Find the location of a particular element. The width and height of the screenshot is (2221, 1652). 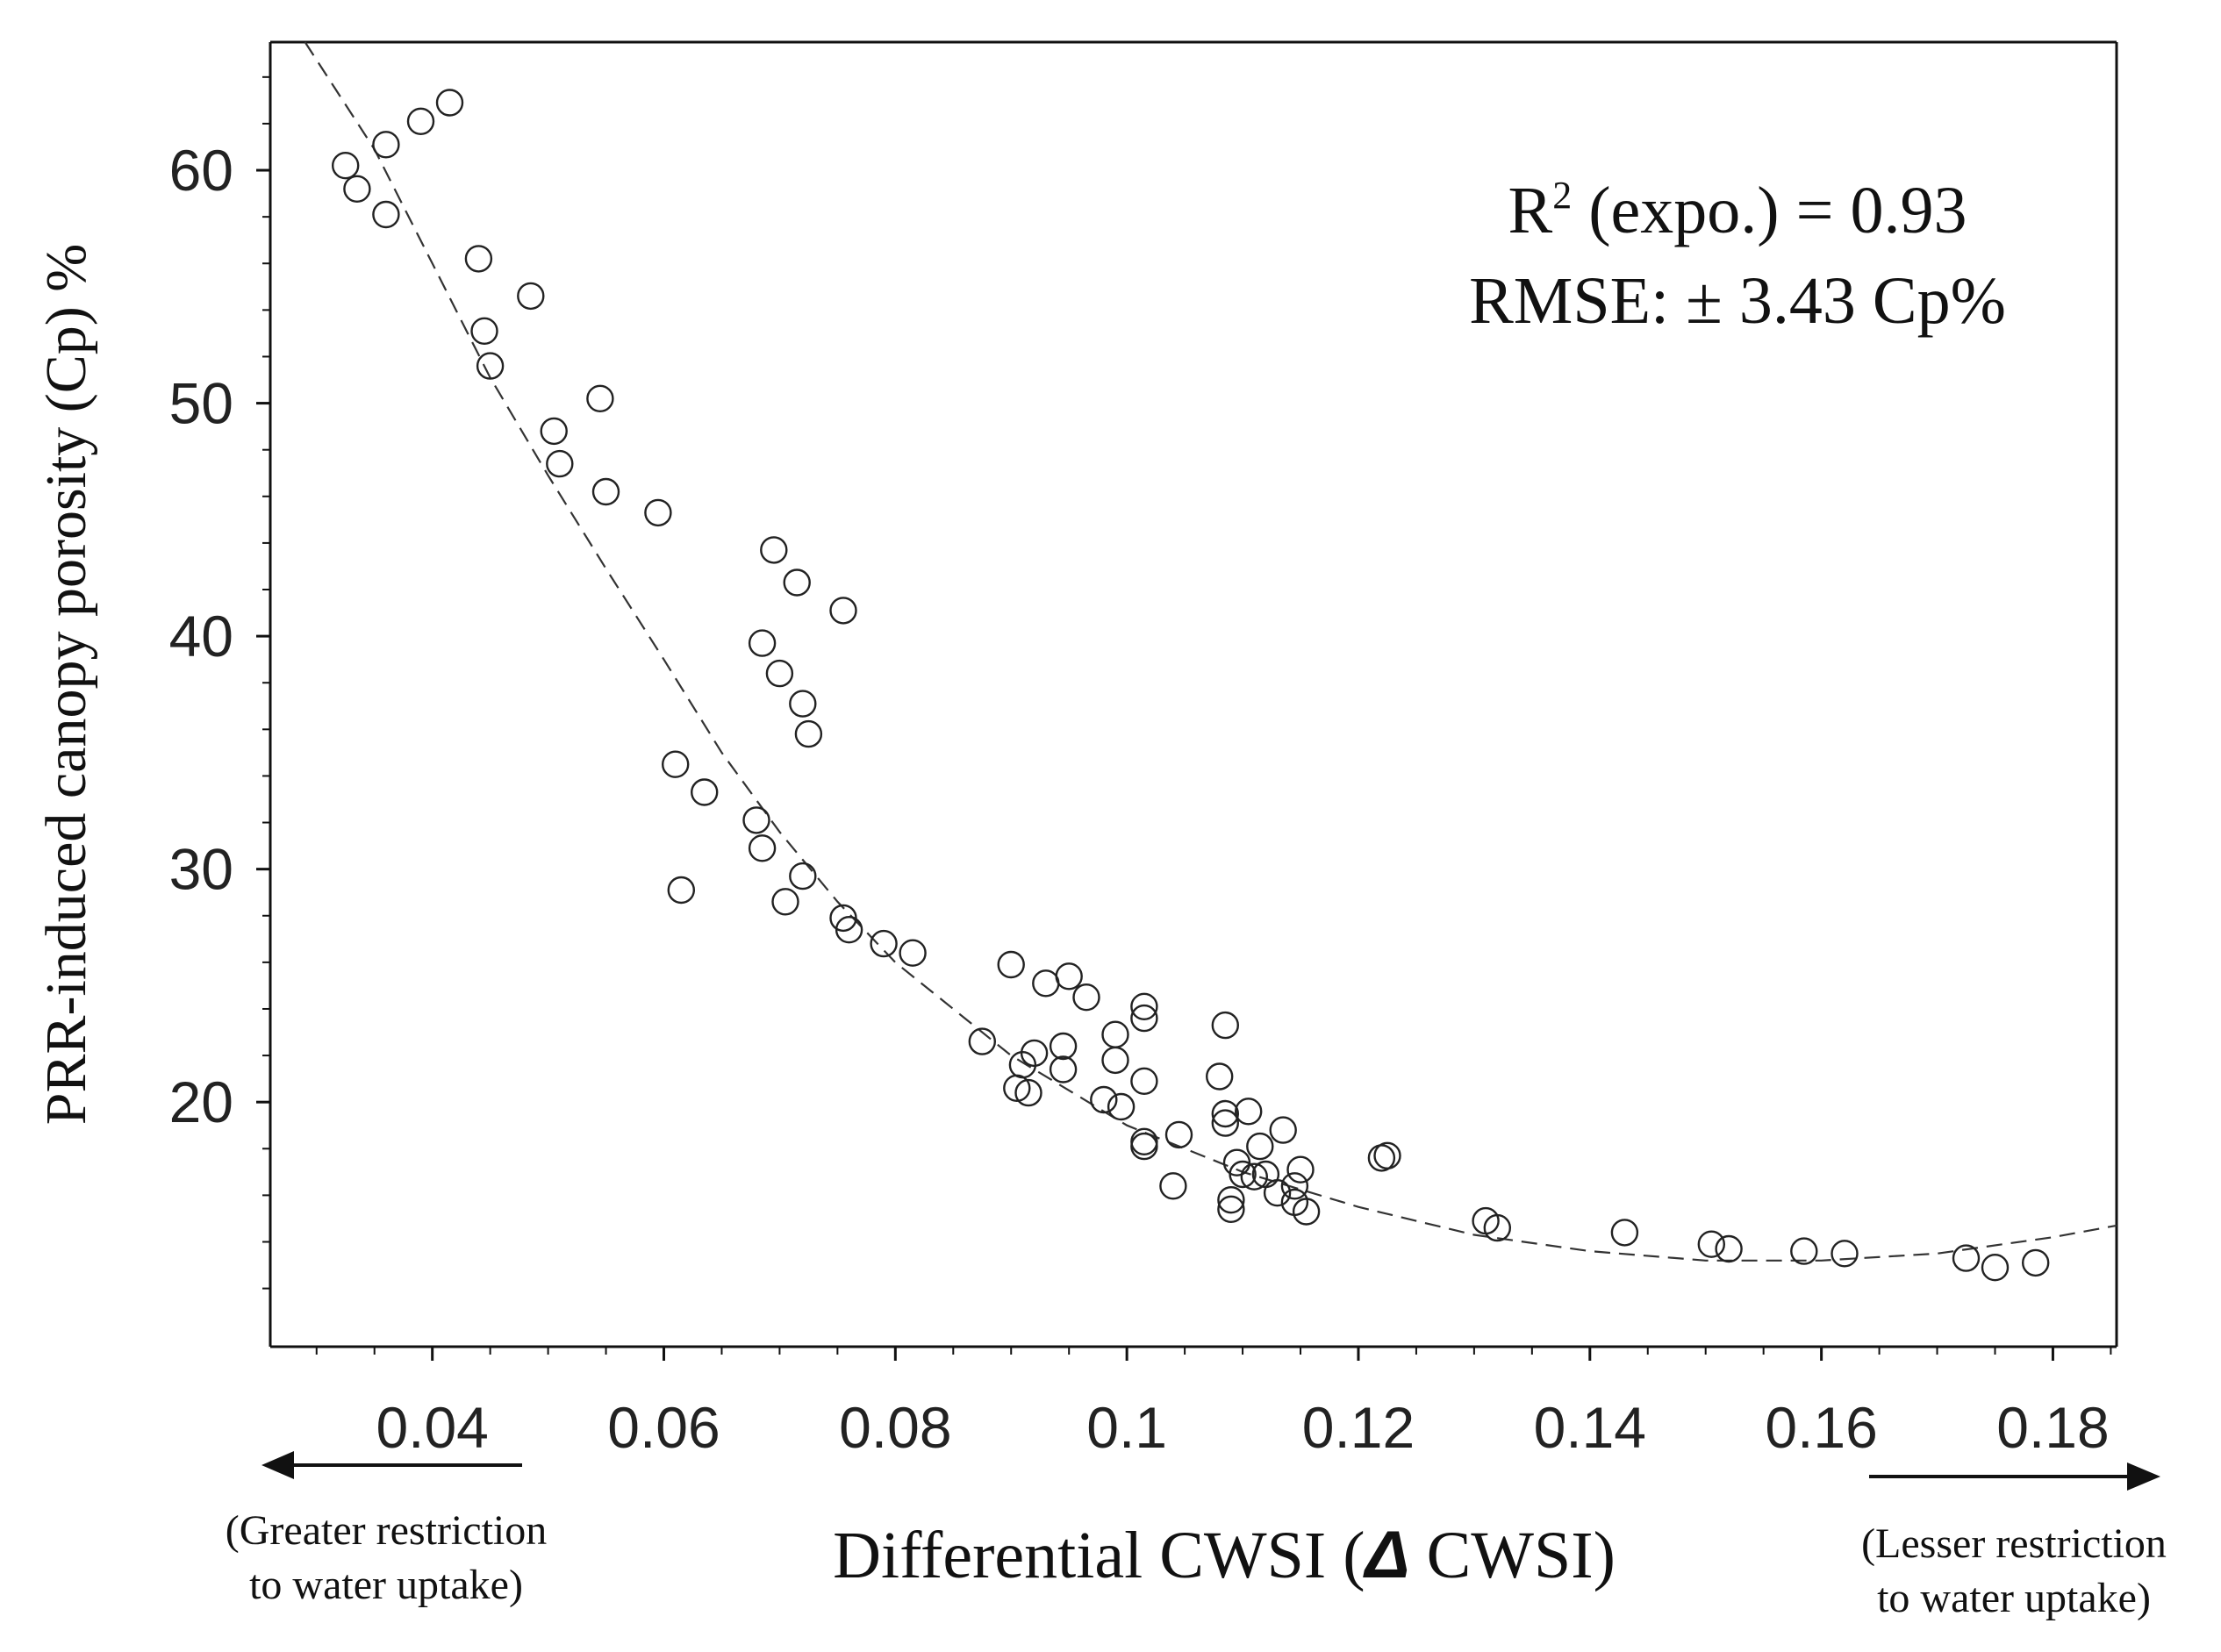

y-tick-label: 30 is located at coordinates (201, 870).